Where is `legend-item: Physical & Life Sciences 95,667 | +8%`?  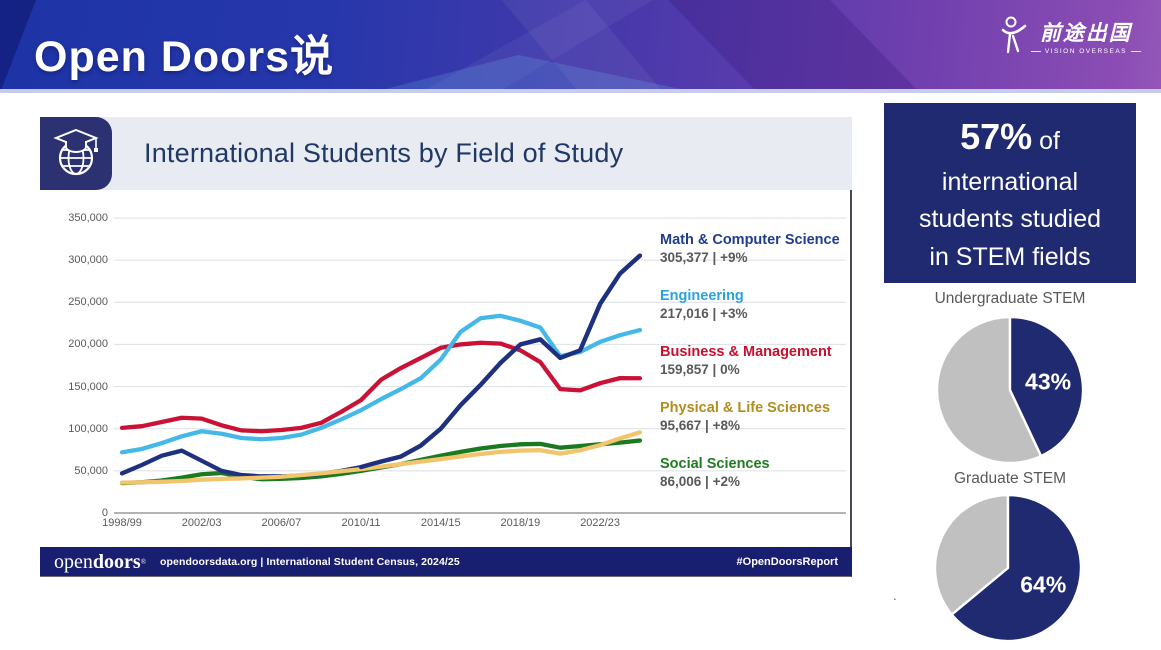 legend-item: Physical & Life Sciences 95,667 | +8% is located at coordinates (755, 417).